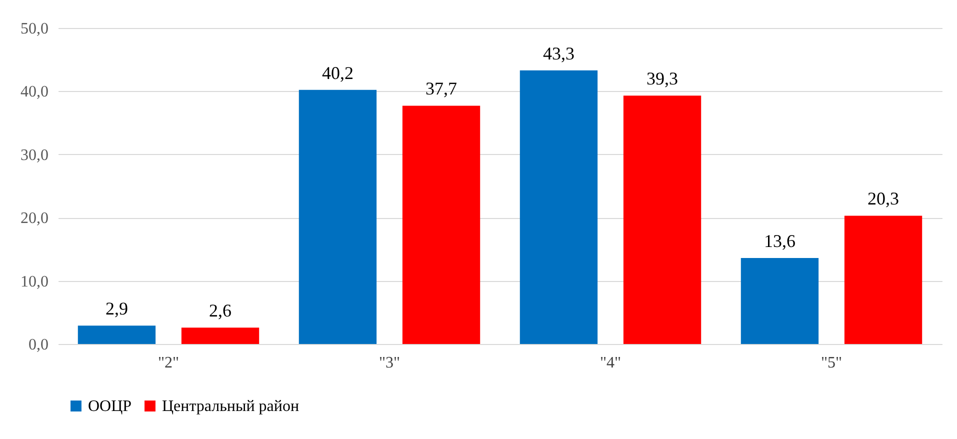  Describe the element at coordinates (389, 363) in the screenshot. I see `x-tick-label: "3"` at that location.